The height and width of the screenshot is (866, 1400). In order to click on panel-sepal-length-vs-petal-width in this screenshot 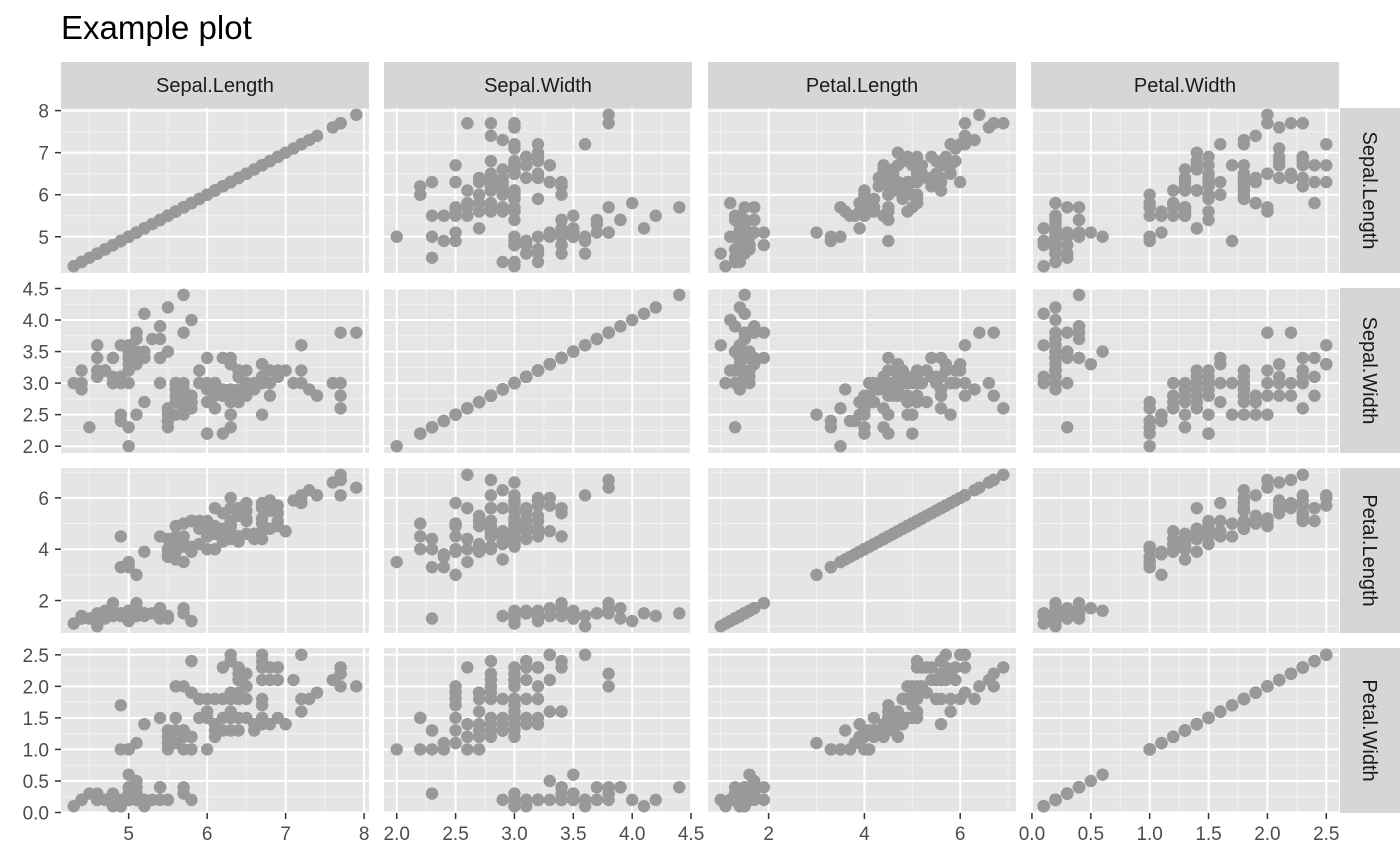, I will do `click(1184, 190)`.